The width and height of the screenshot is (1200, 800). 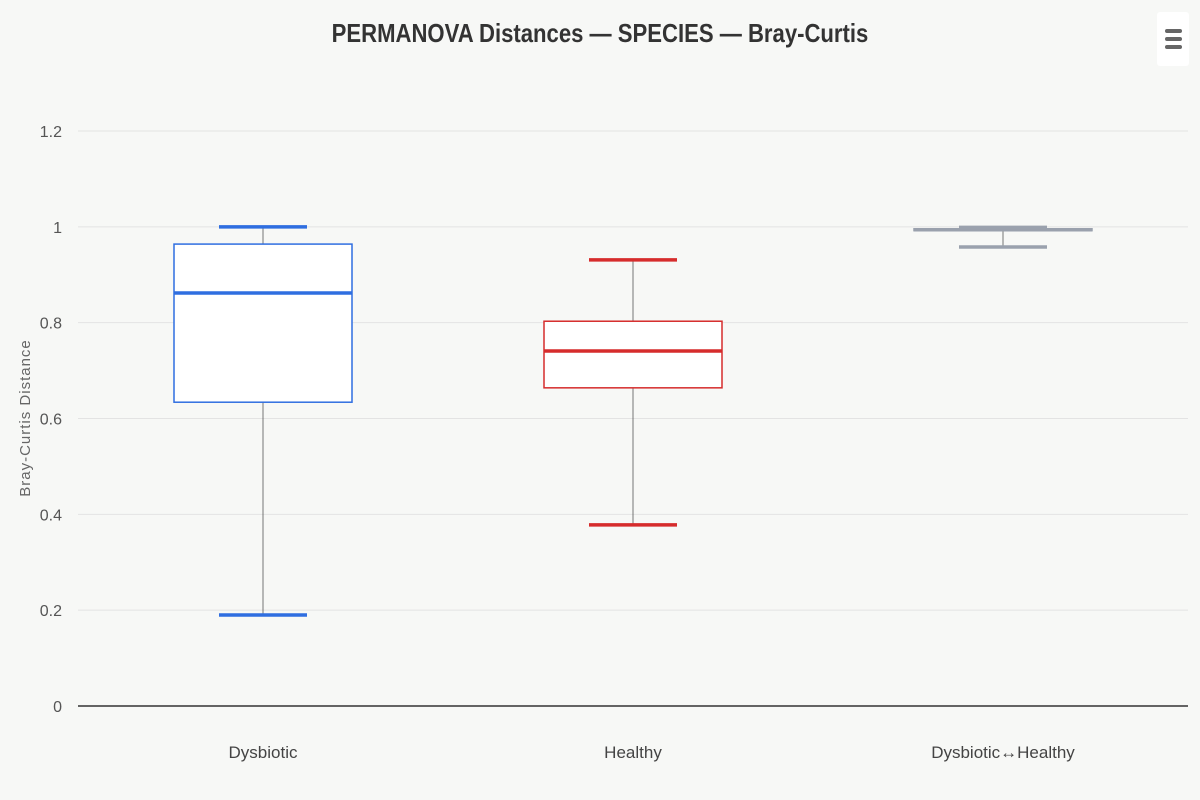 What do you see at coordinates (57, 228) in the screenshot?
I see `y-tick-label: 1` at bounding box center [57, 228].